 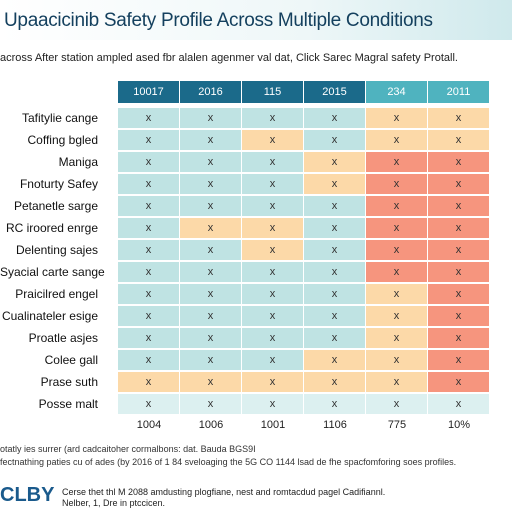 What do you see at coordinates (71, 360) in the screenshot?
I see `row-label: Colee gall` at bounding box center [71, 360].